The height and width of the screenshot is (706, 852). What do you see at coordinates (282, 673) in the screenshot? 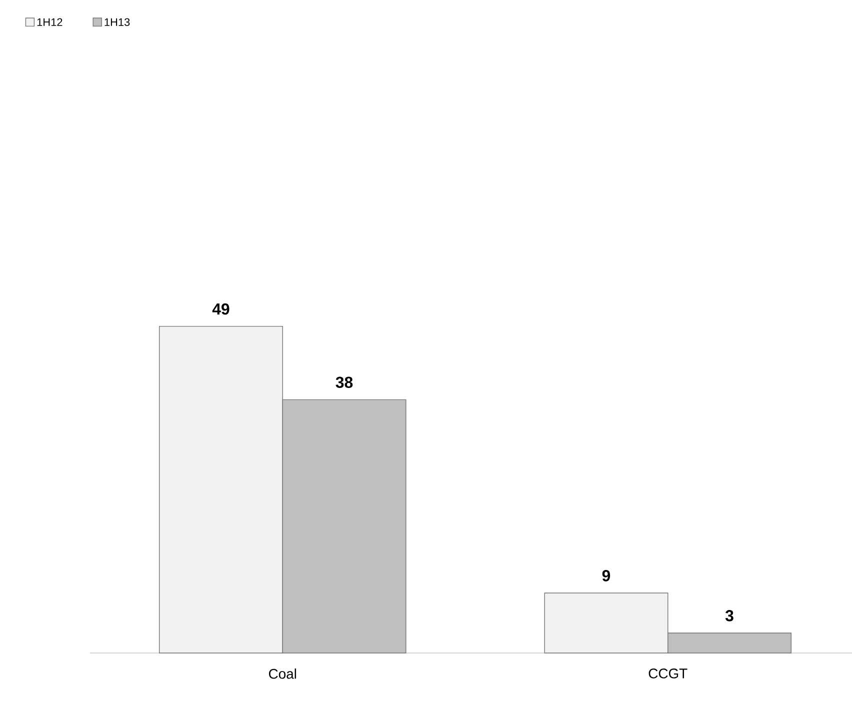
I see `x-tick-label: Coal` at bounding box center [282, 673].